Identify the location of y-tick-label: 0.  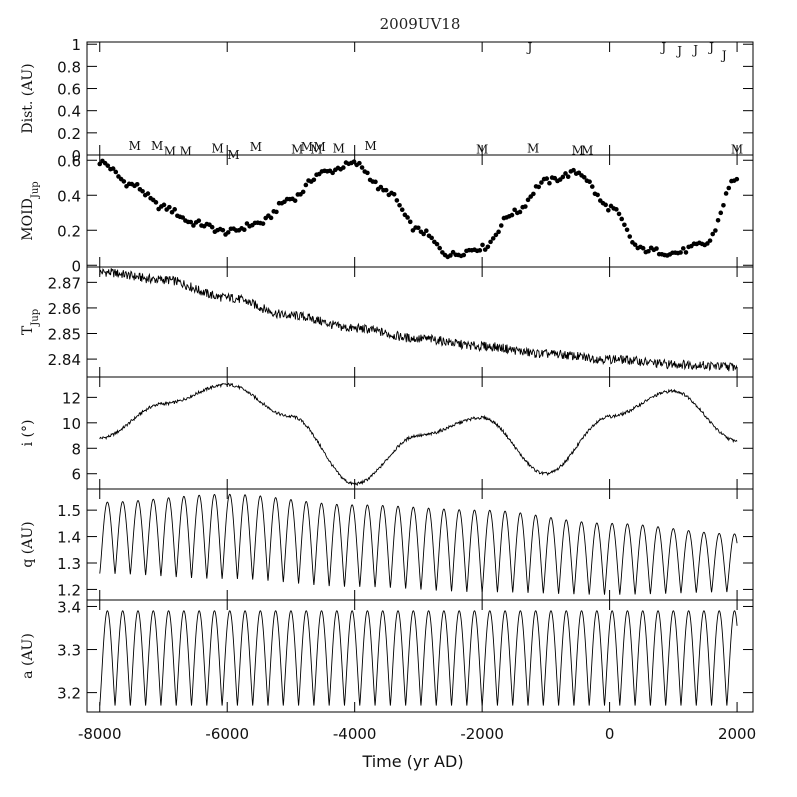
(76, 156).